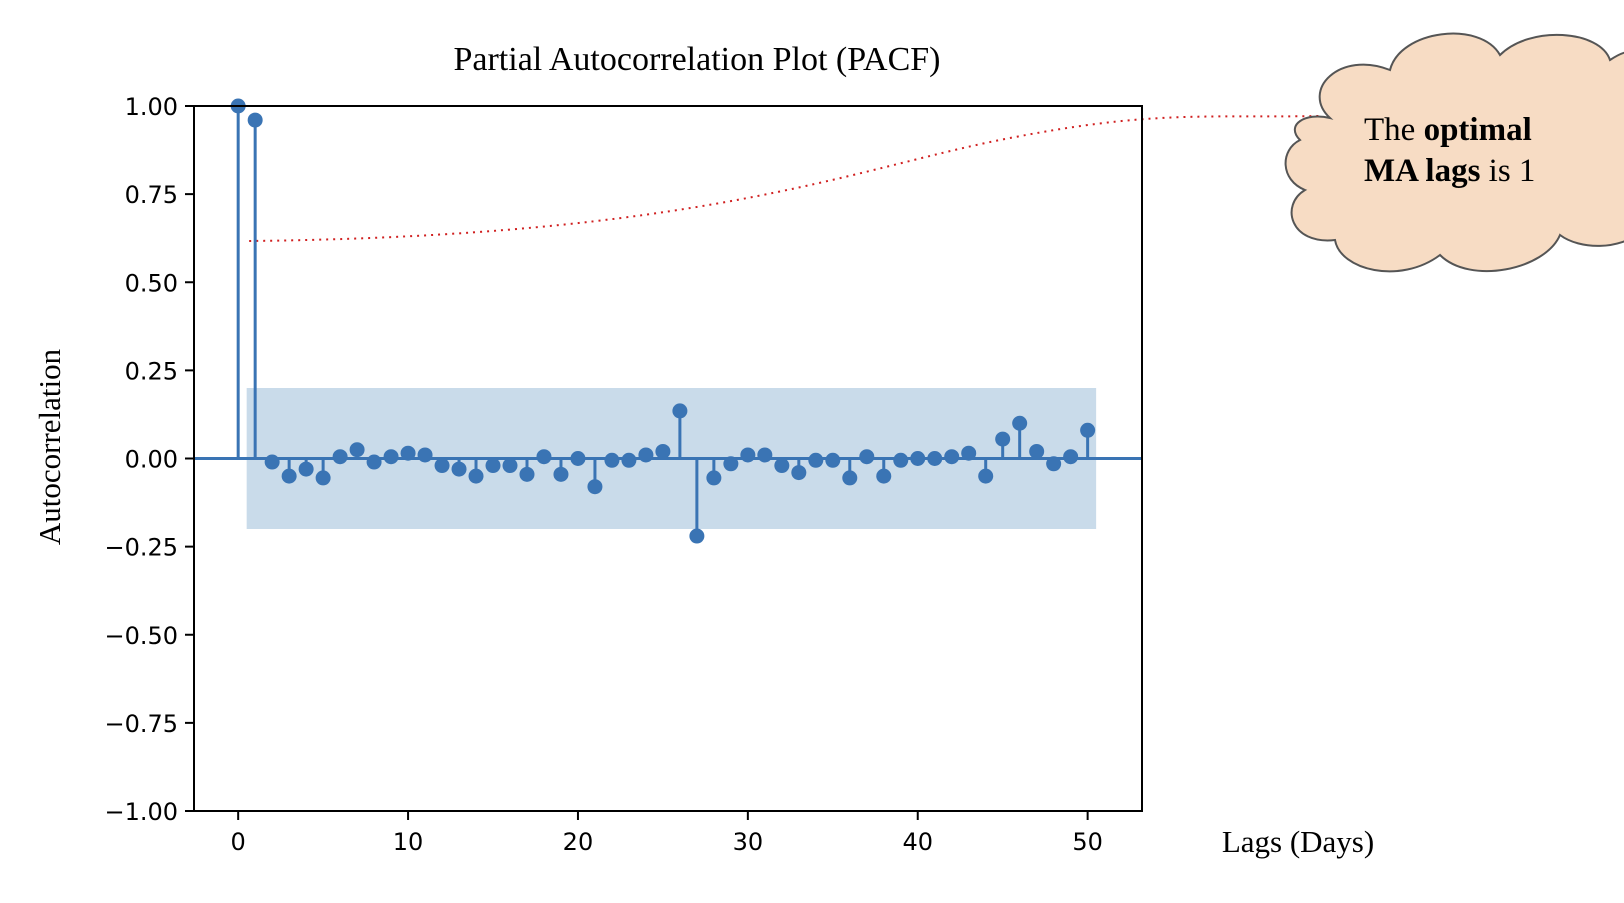 This screenshot has height=903, width=1624. What do you see at coordinates (141, 548) in the screenshot?
I see `y-tick-label: −0.25` at bounding box center [141, 548].